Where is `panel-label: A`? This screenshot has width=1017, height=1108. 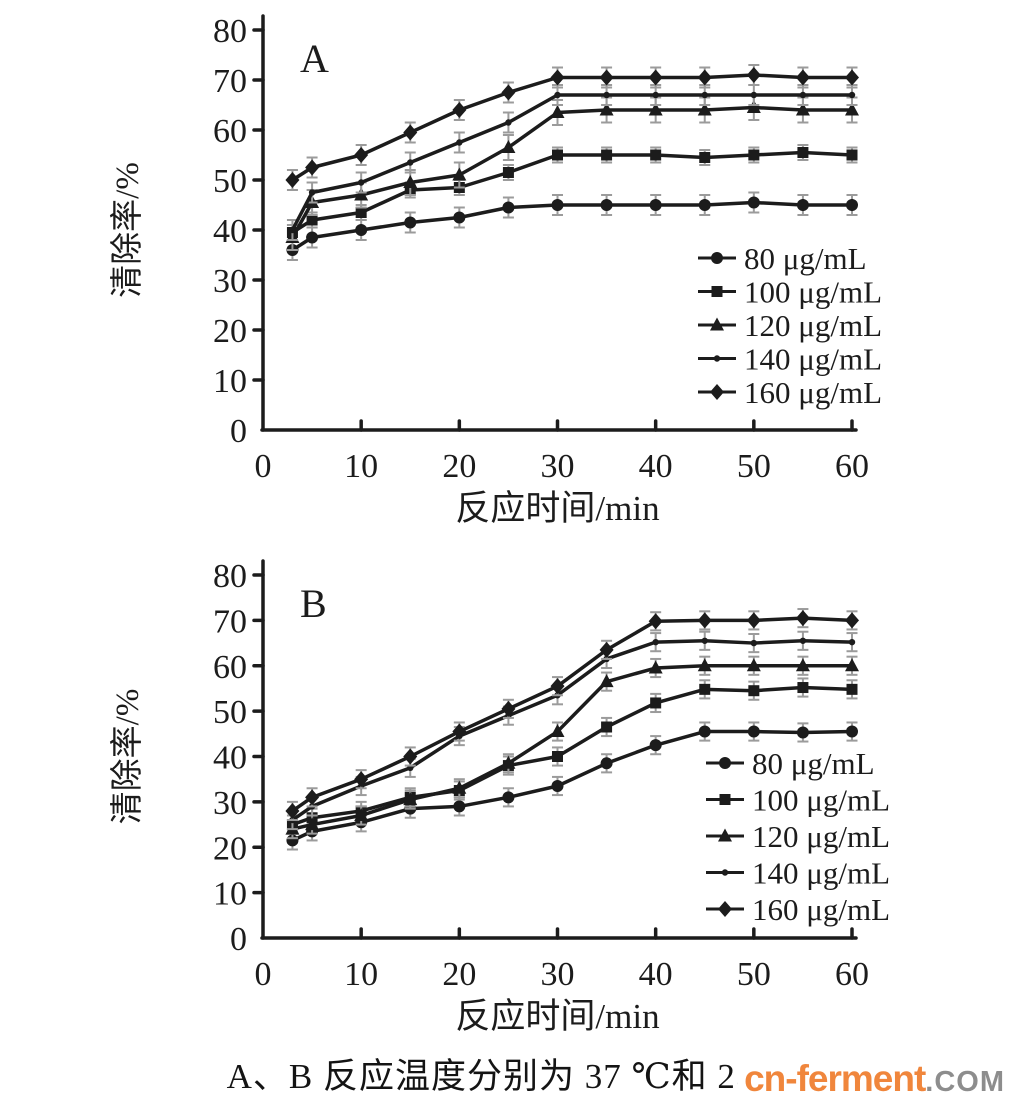 panel-label: A is located at coordinates (314, 58).